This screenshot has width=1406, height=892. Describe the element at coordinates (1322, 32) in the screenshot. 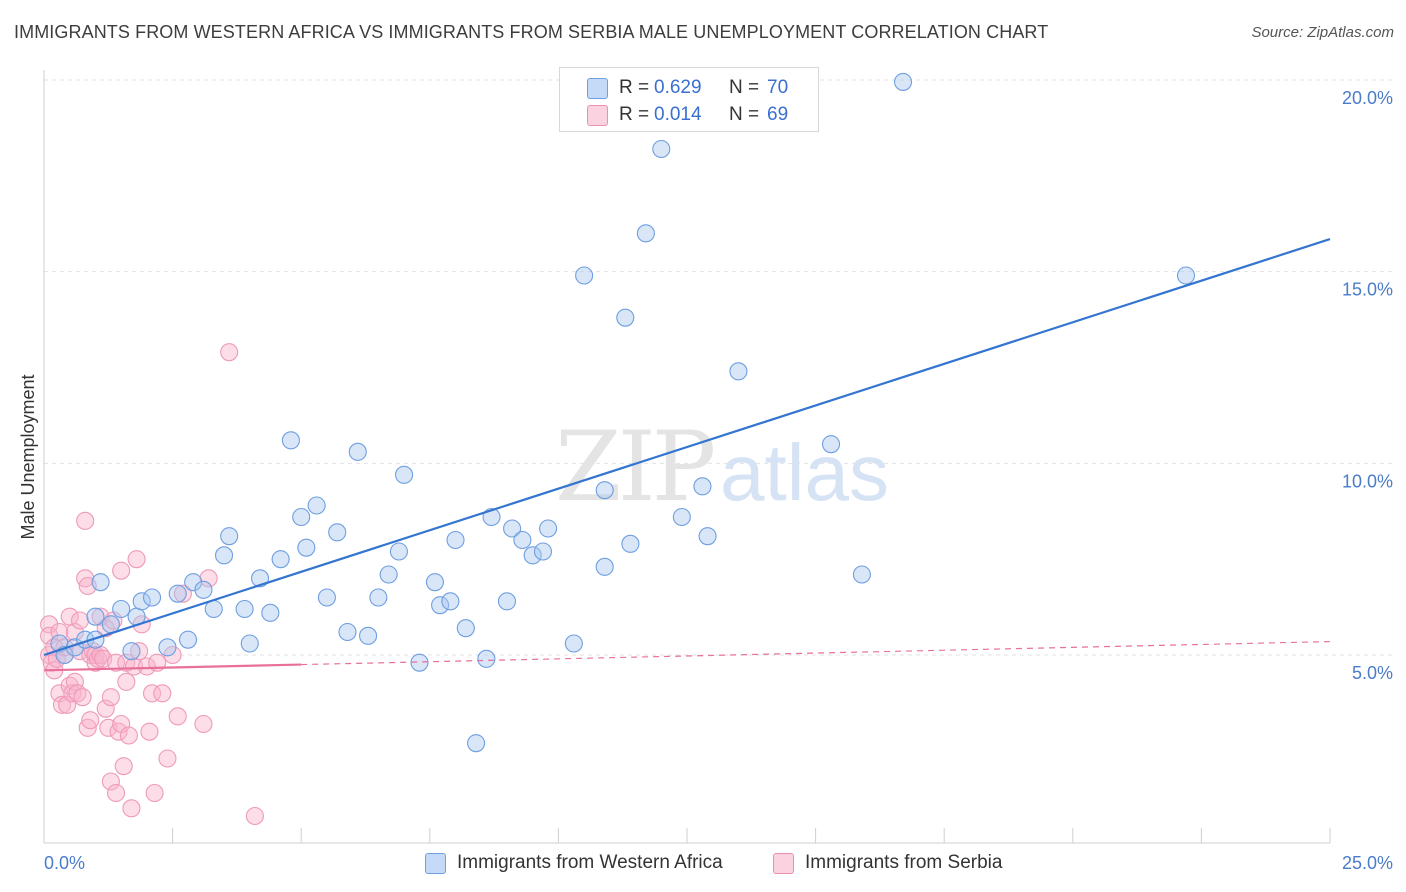

I see `source-credit: Source: ZipAtlas.com` at that location.